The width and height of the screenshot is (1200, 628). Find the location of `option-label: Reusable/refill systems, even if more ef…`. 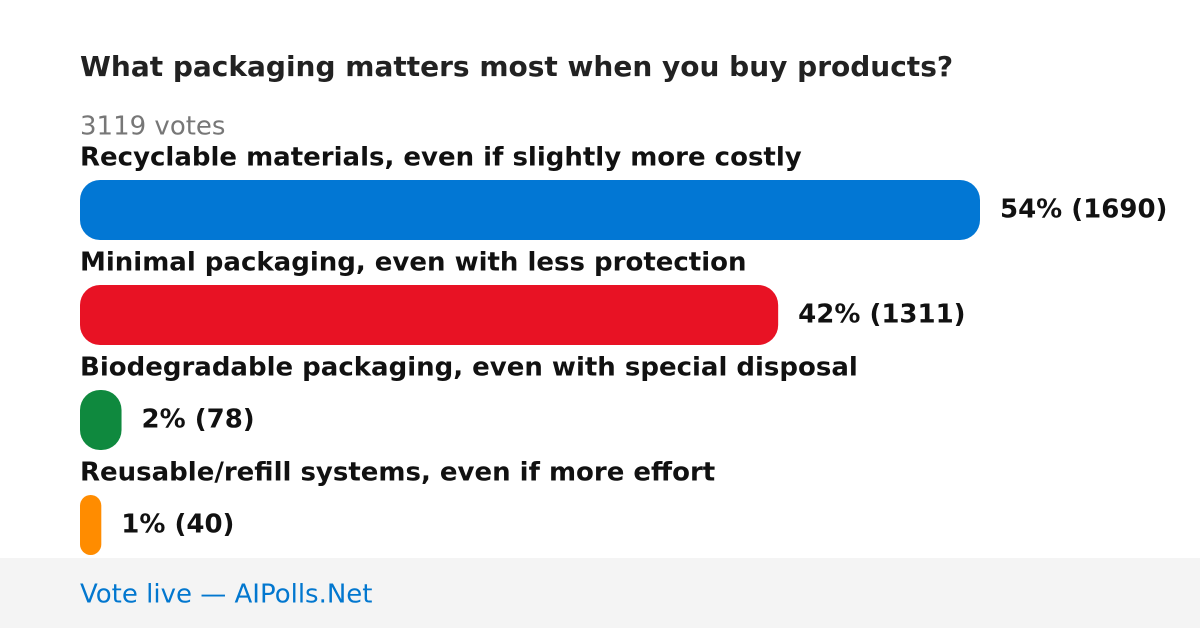

option-label: Reusable/refill systems, even if more ef… is located at coordinates (397, 473).